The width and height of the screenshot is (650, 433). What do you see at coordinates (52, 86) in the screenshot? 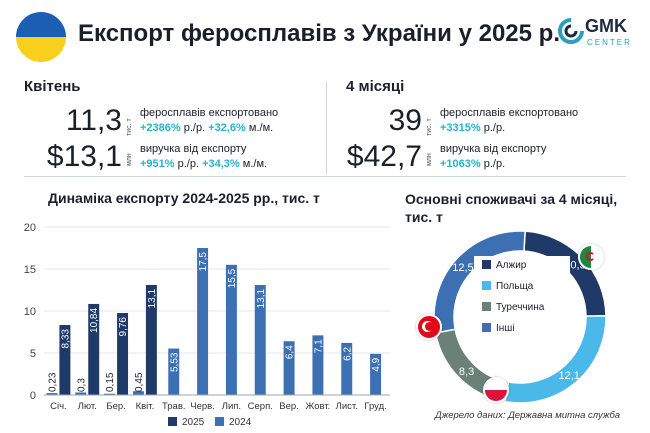
I see `april-heading: Квітень` at bounding box center [52, 86].